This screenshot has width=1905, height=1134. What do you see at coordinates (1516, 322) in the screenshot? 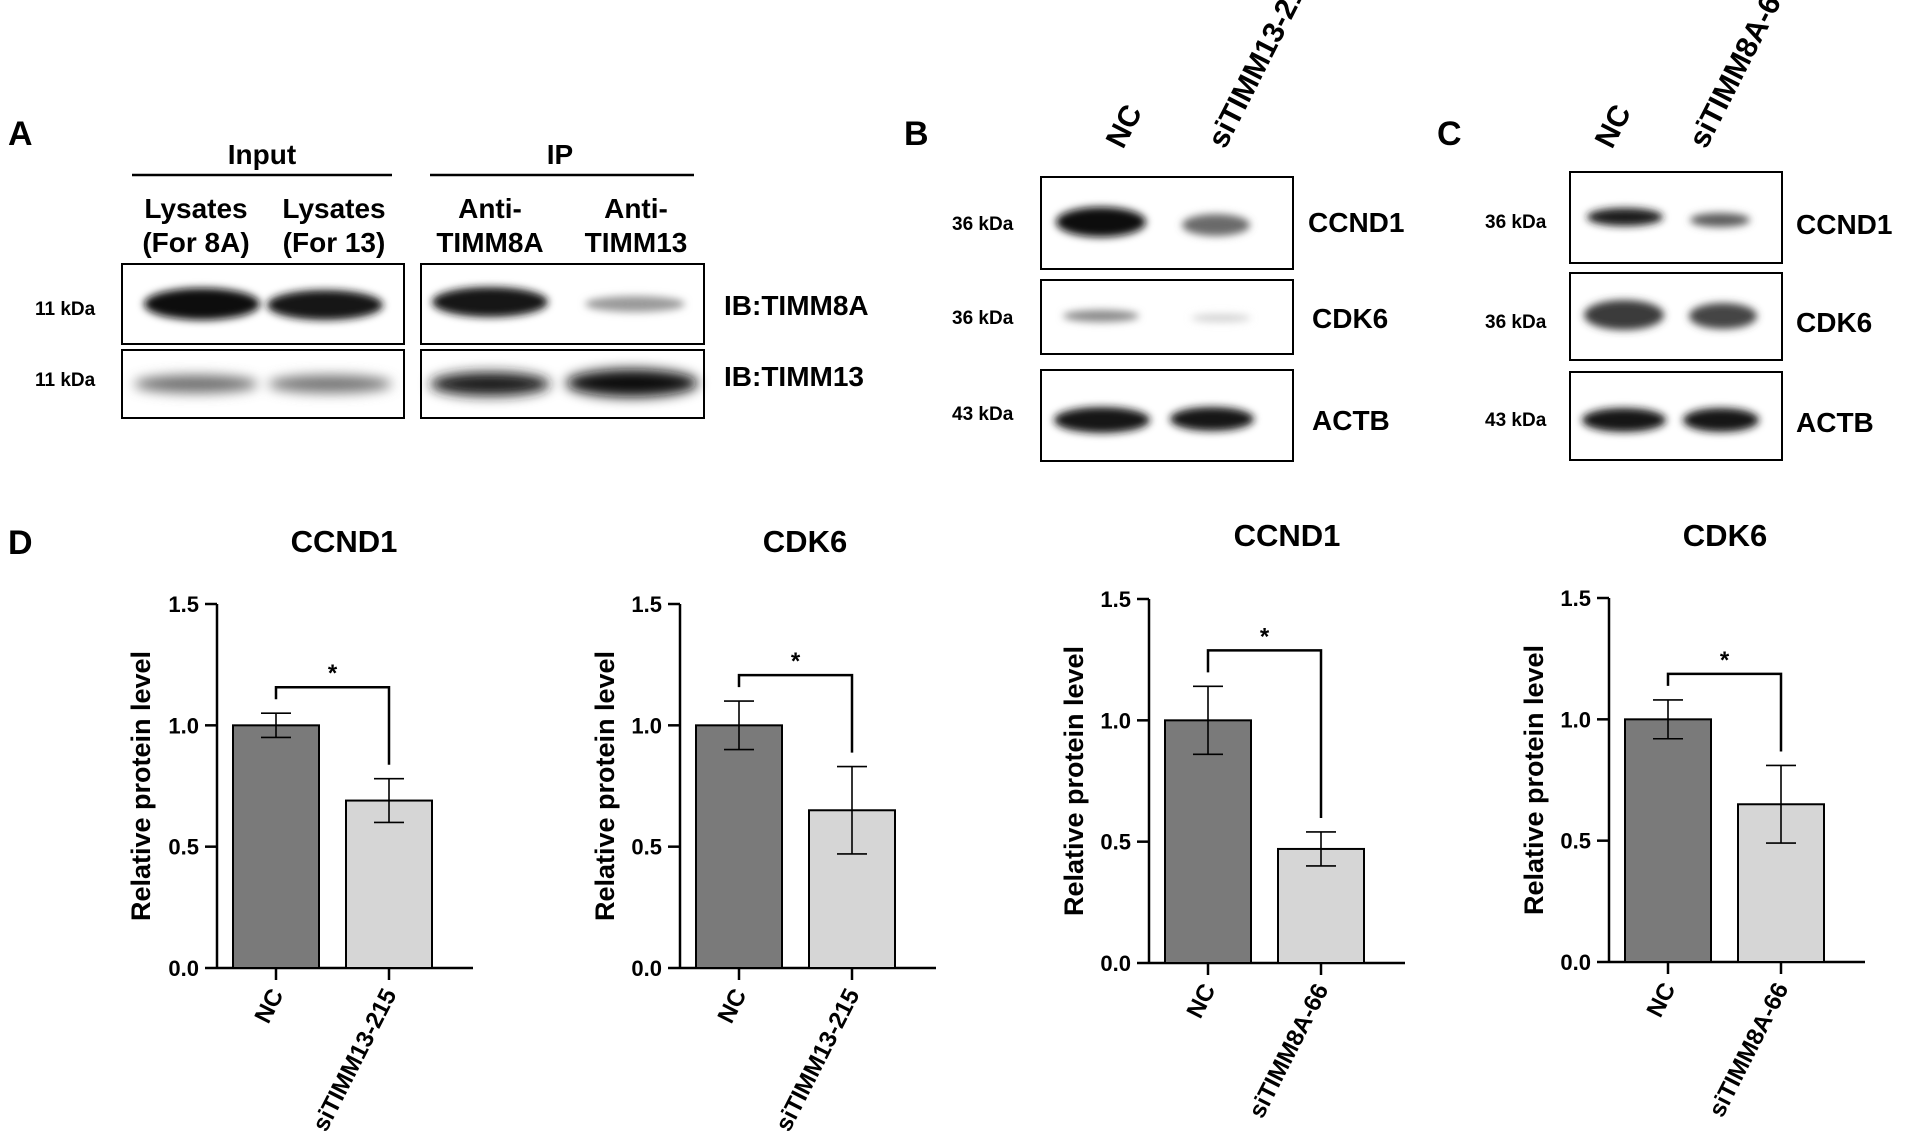
I see `kda-marker-c-cdk6: 36 kDa` at bounding box center [1516, 322].